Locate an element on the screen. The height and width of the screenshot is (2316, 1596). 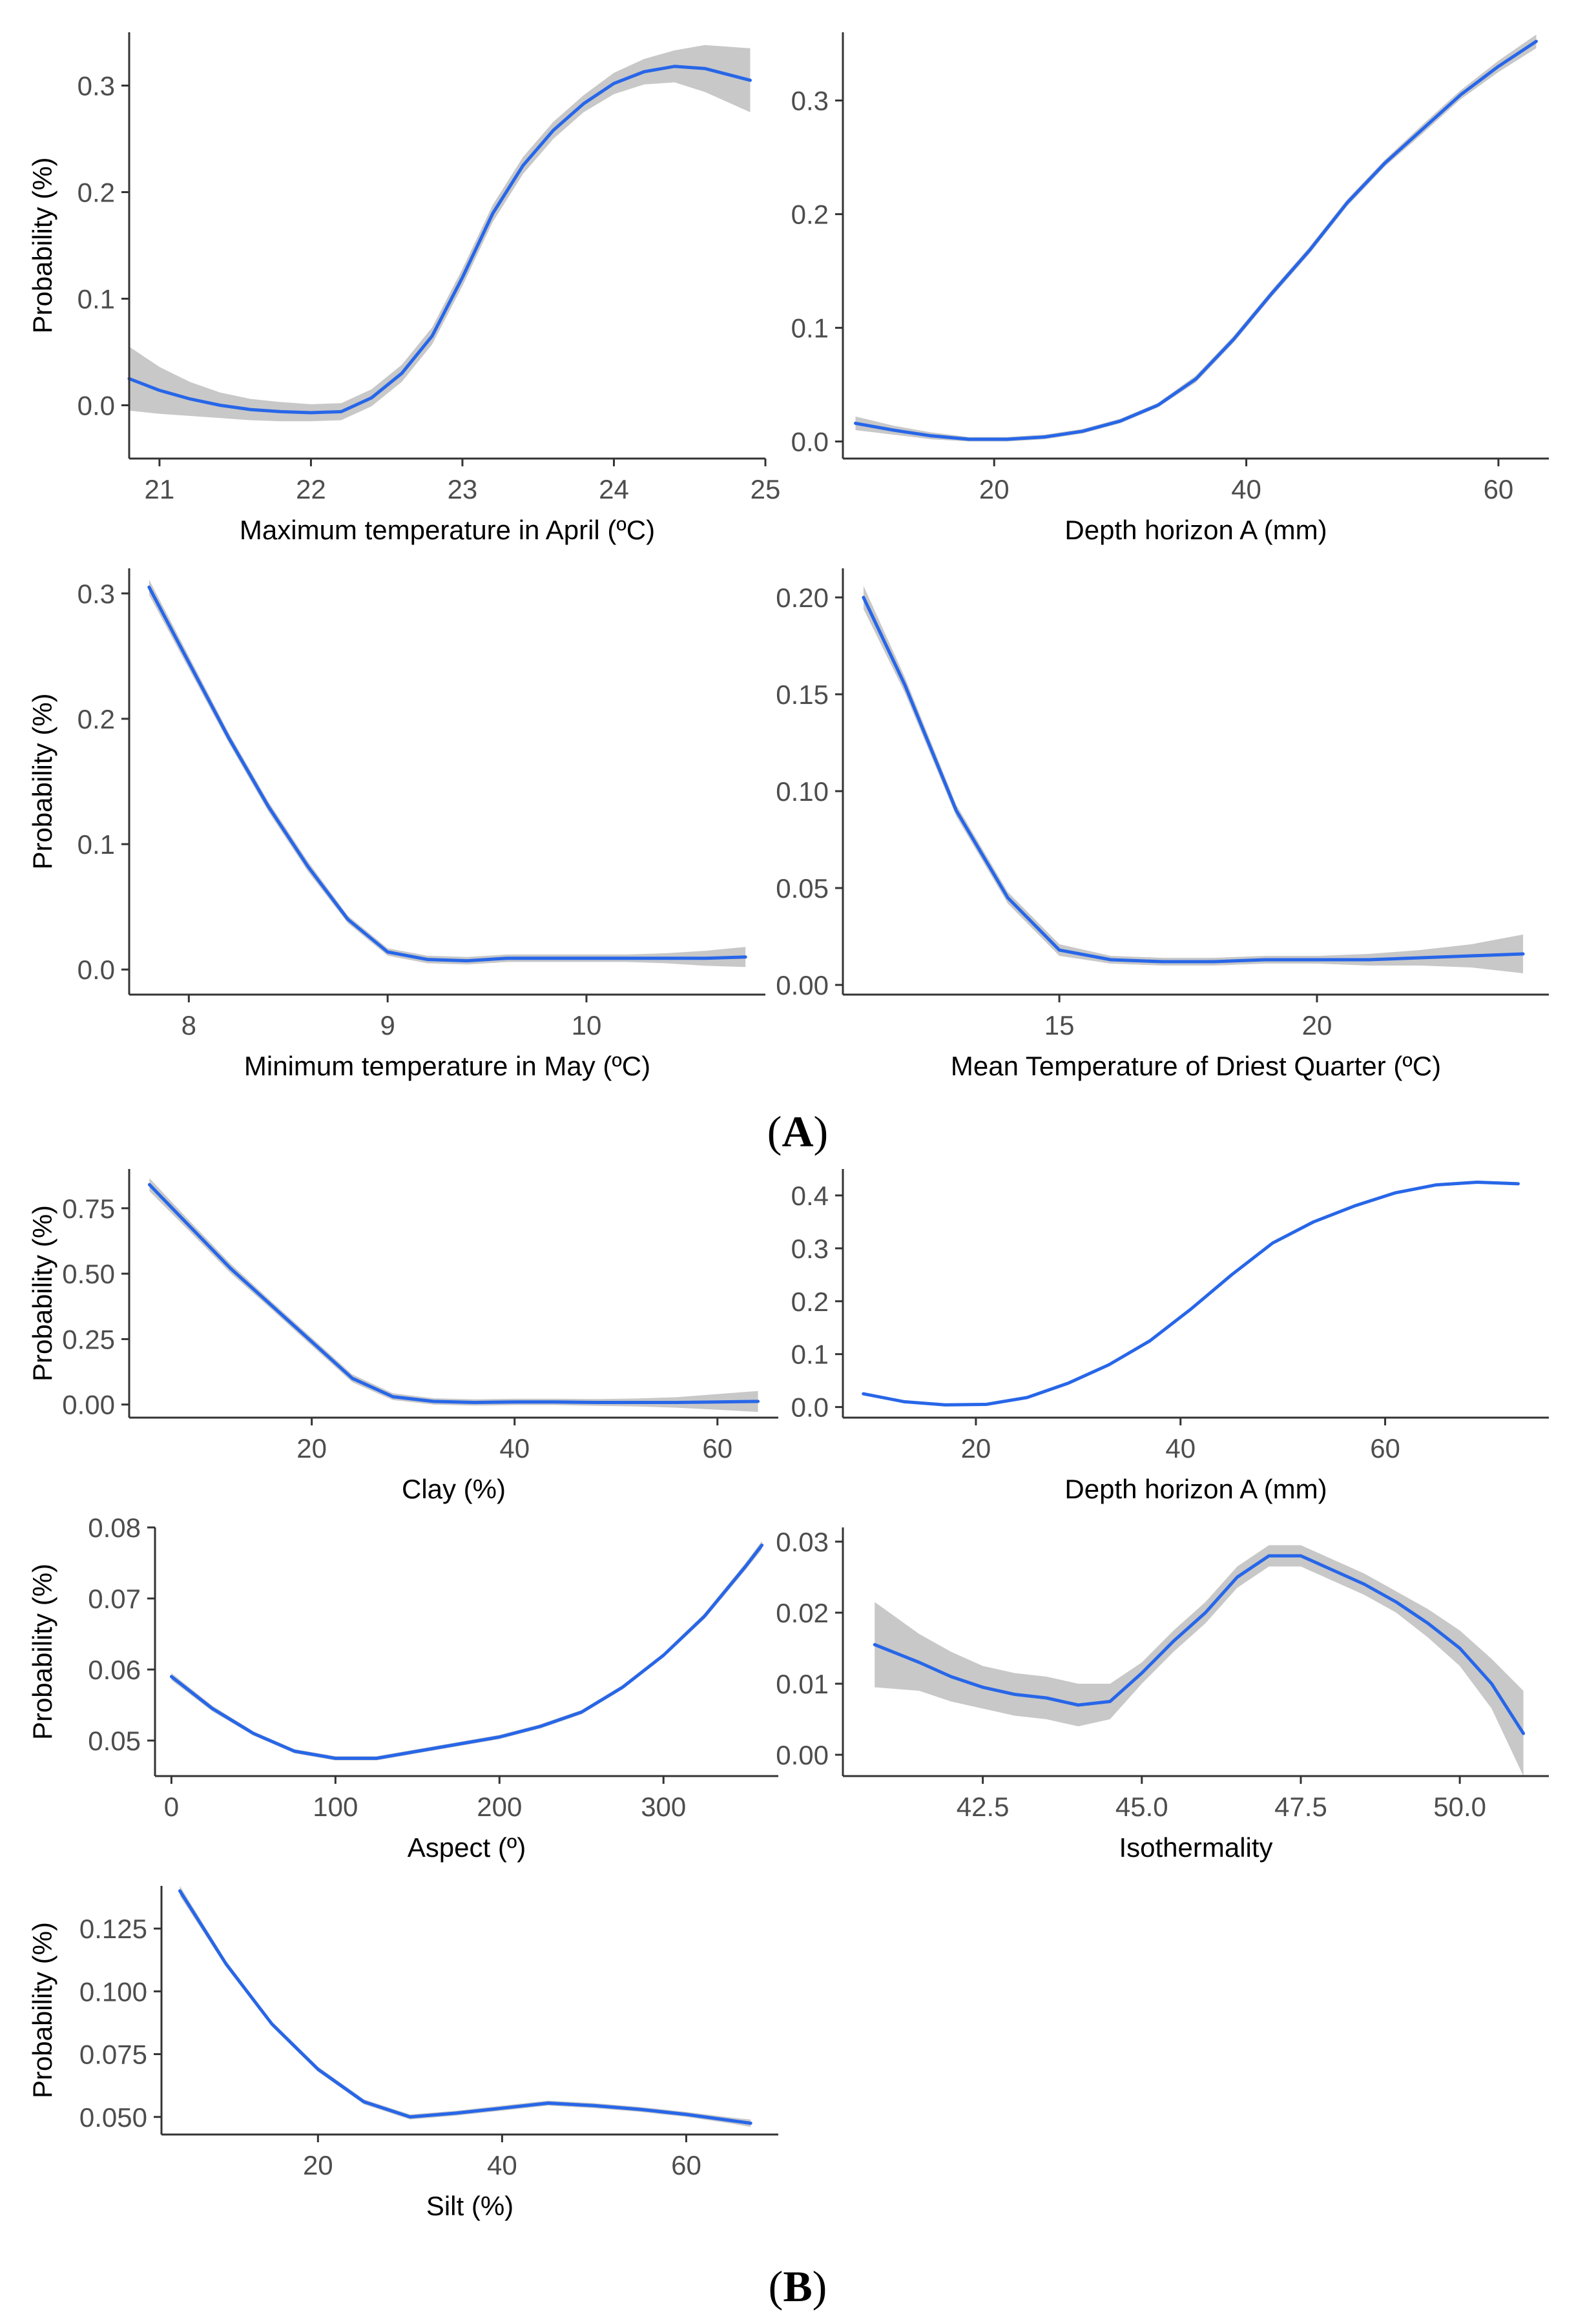
y-tick-label: 0.4 is located at coordinates (810, 1196).